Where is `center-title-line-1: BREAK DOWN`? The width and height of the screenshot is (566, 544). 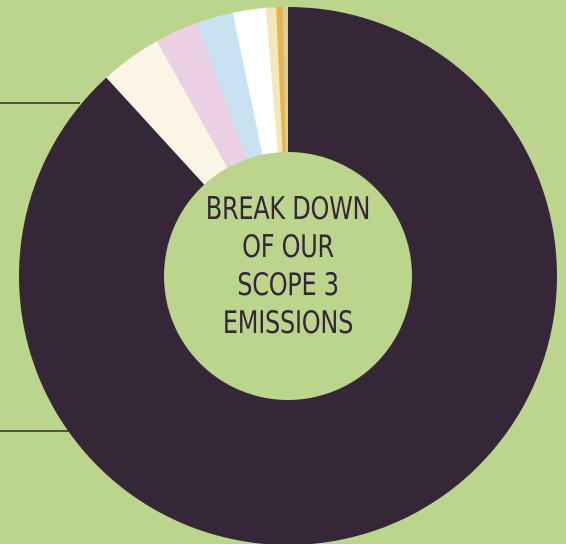
center-title-line-1: BREAK DOWN is located at coordinates (288, 209).